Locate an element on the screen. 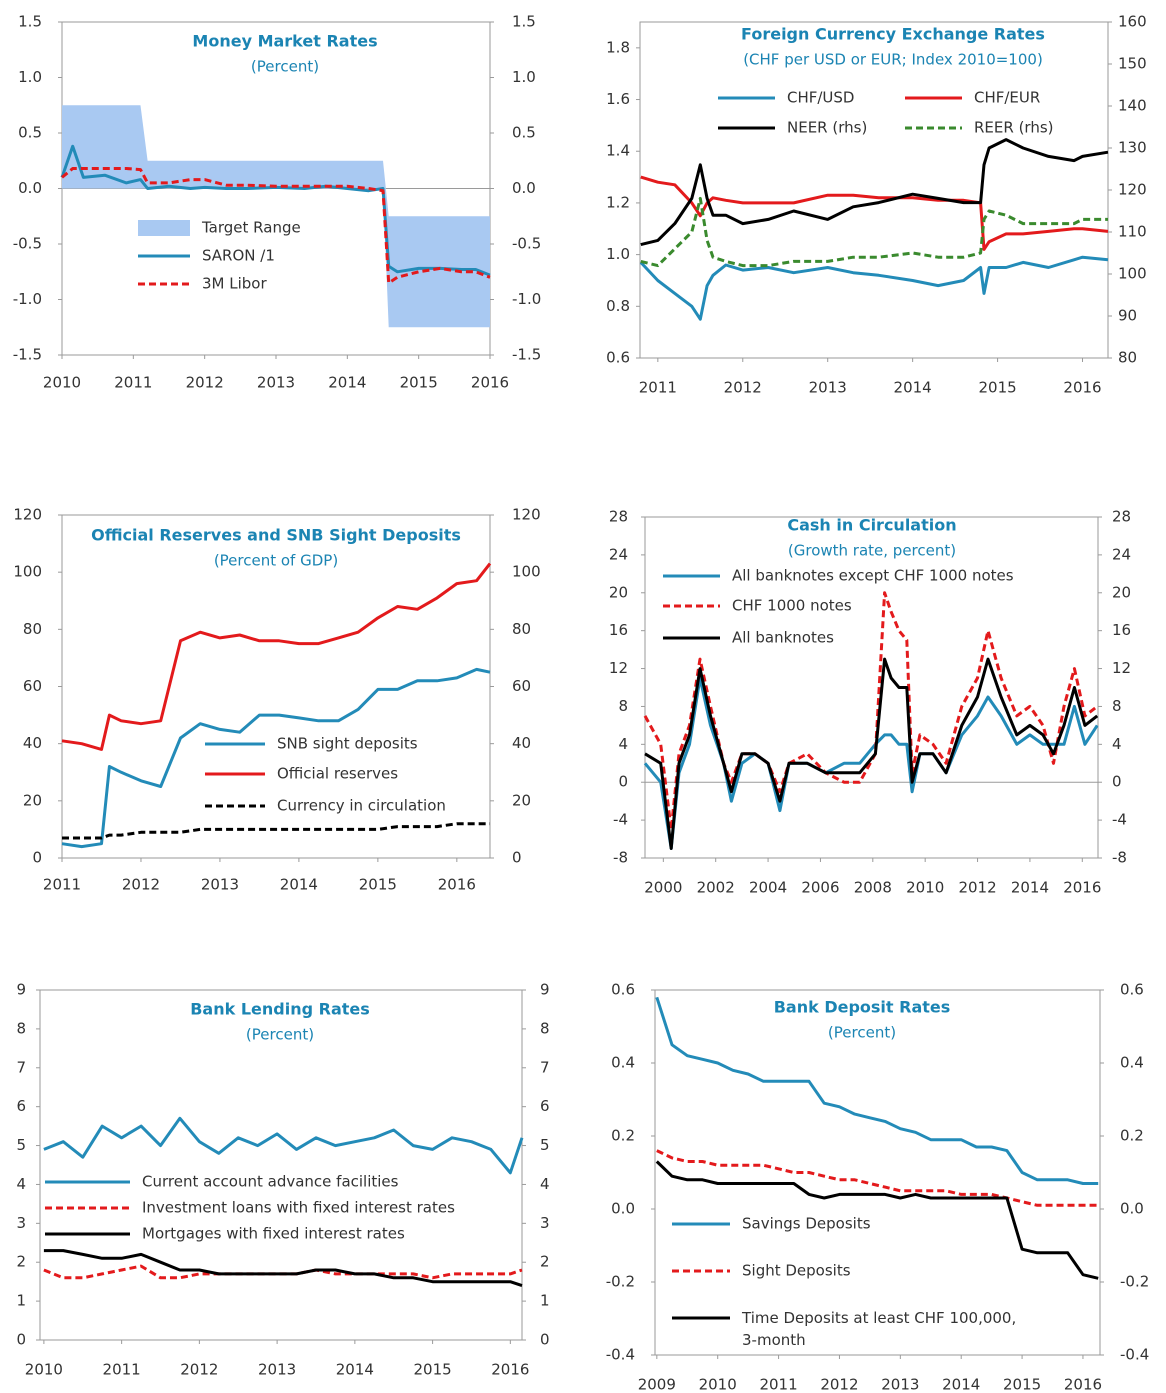 This screenshot has height=1393, width=1166. y2-tick-label: 40 is located at coordinates (521, 743).